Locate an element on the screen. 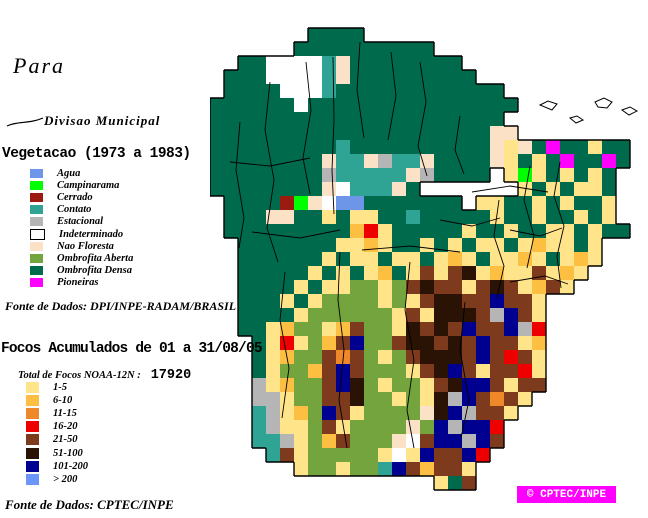  legend-item: Pioneiras is located at coordinates (81, 283).